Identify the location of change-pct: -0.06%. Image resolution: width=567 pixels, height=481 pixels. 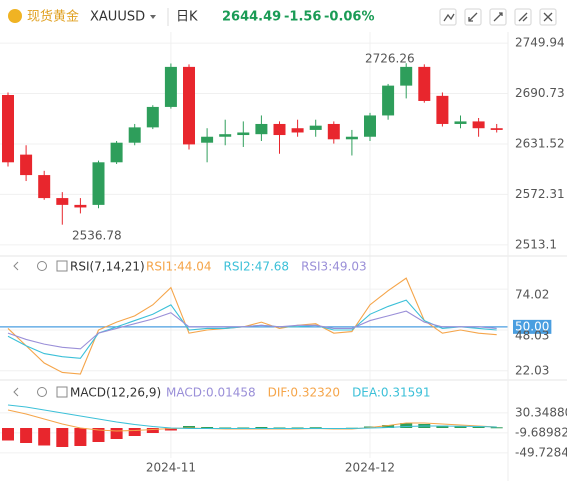
(349, 17).